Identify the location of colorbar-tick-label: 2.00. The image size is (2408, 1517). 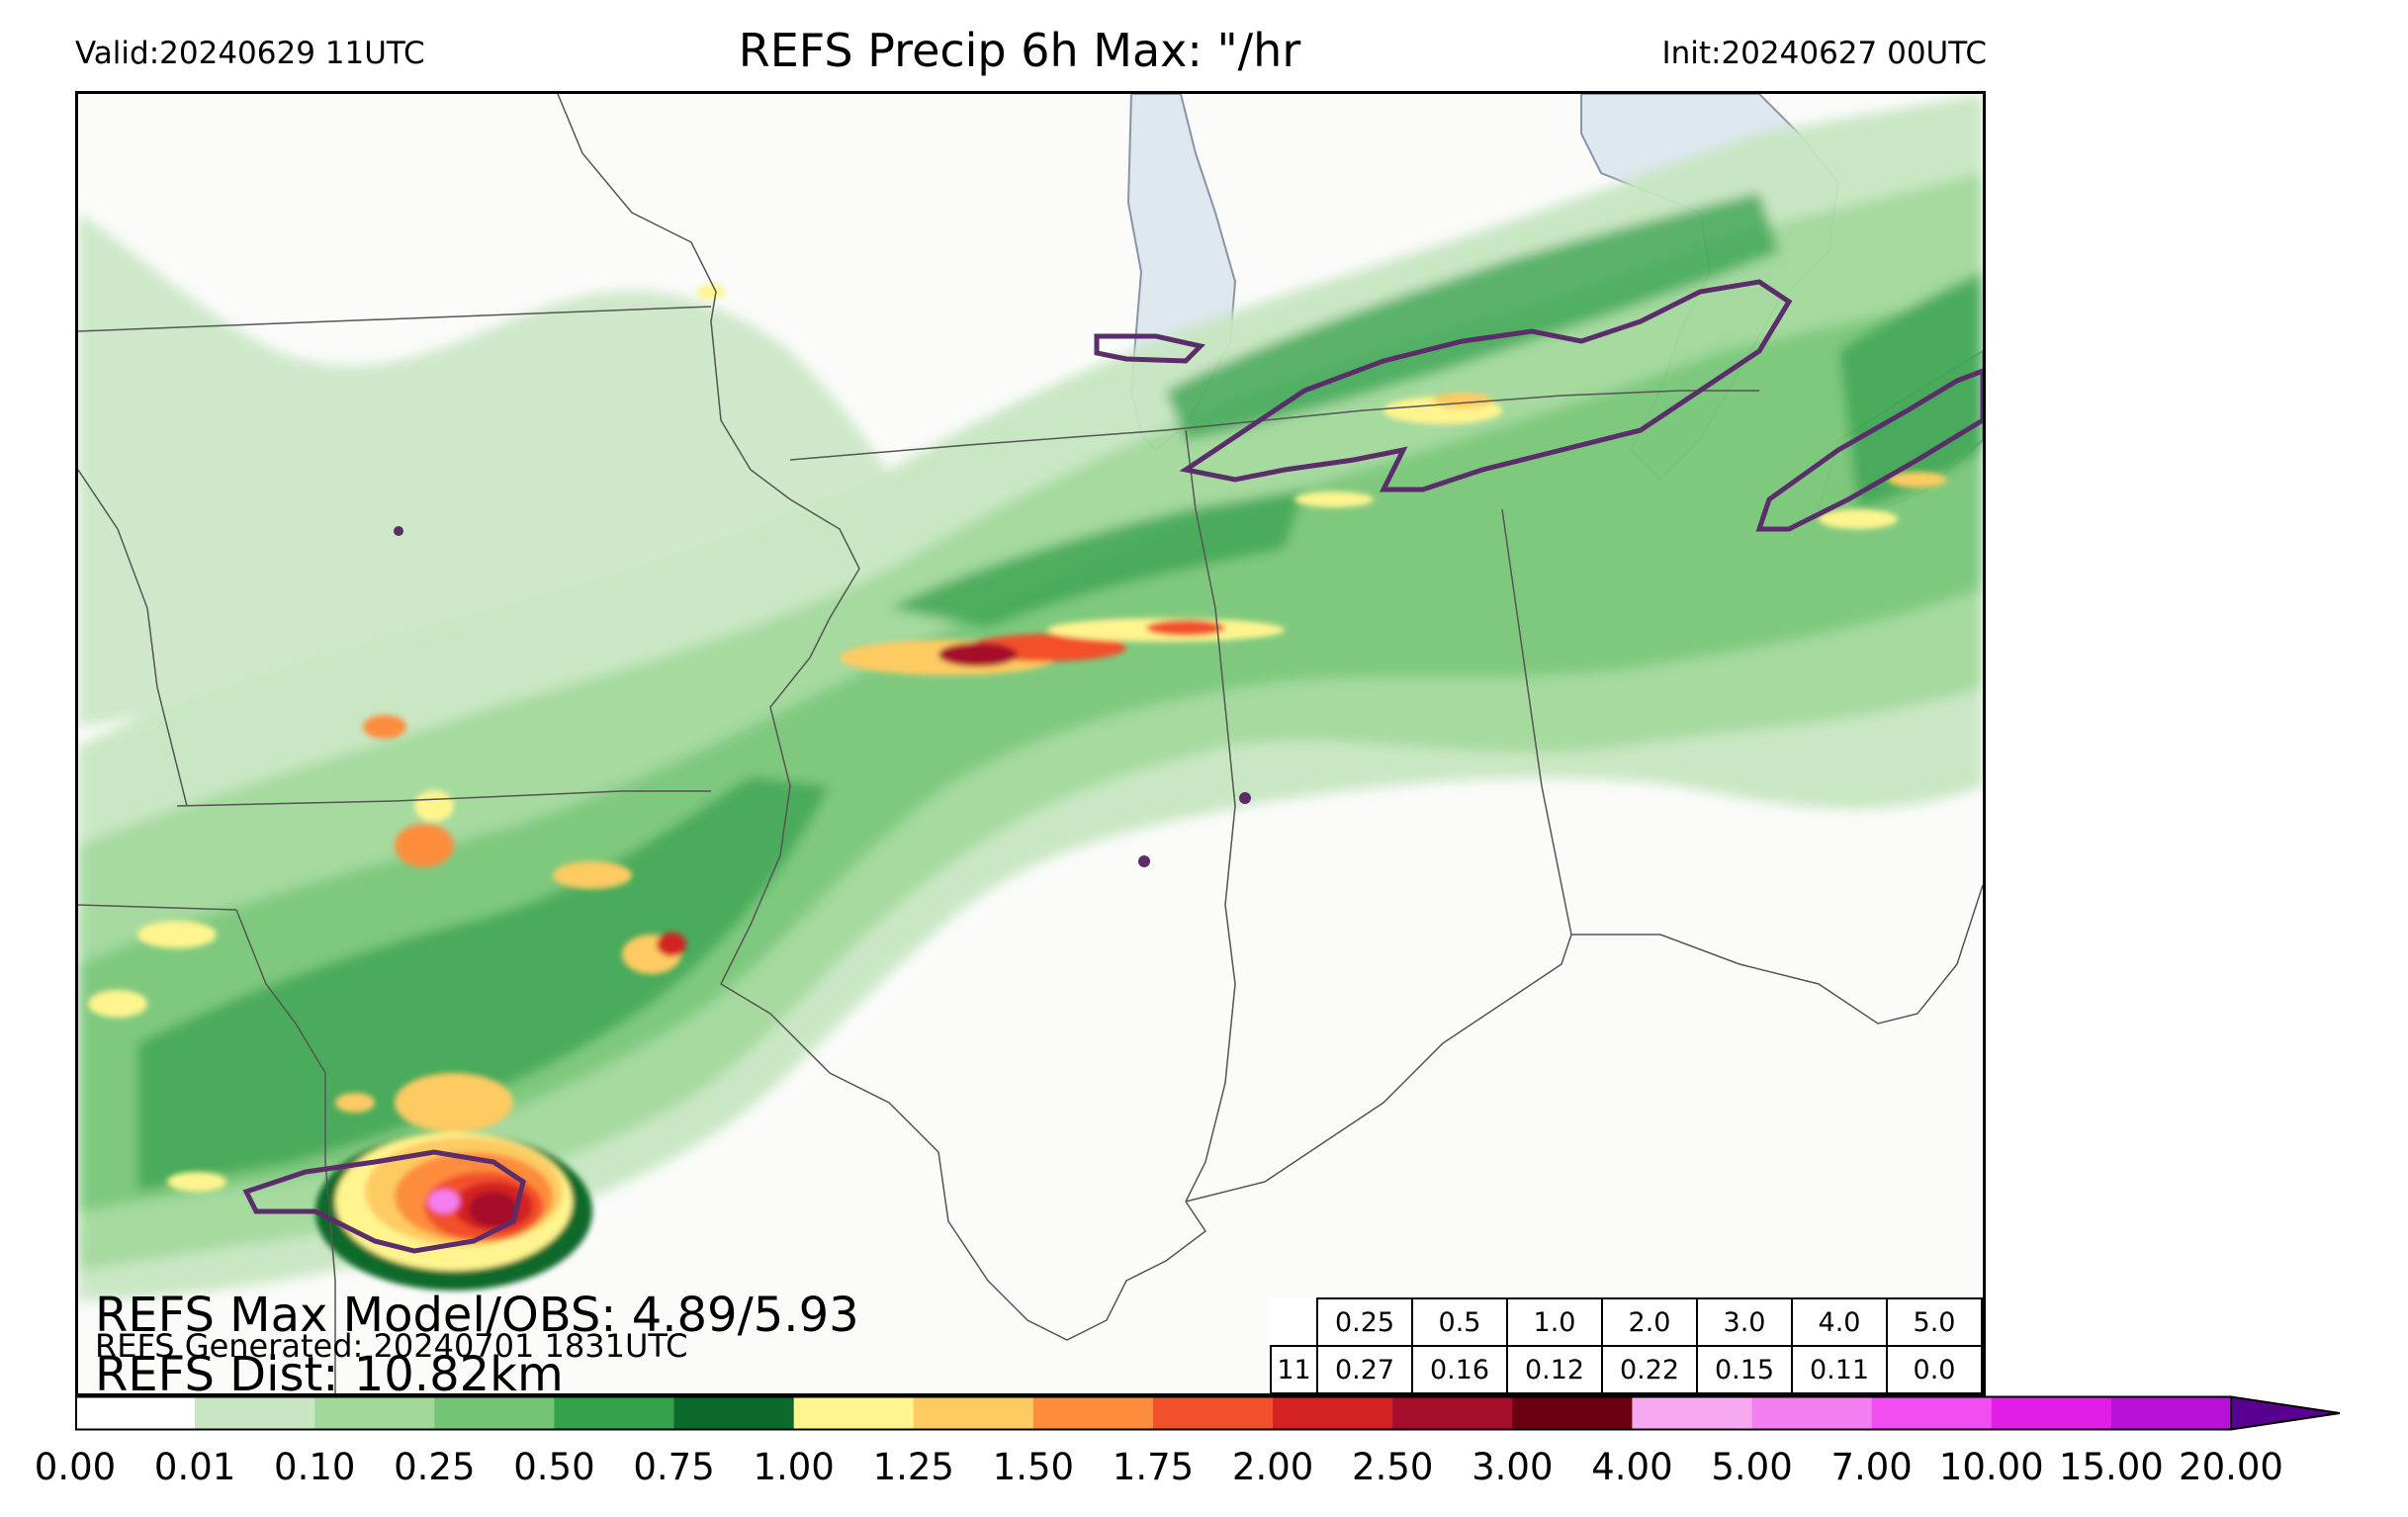
(1272, 1467).